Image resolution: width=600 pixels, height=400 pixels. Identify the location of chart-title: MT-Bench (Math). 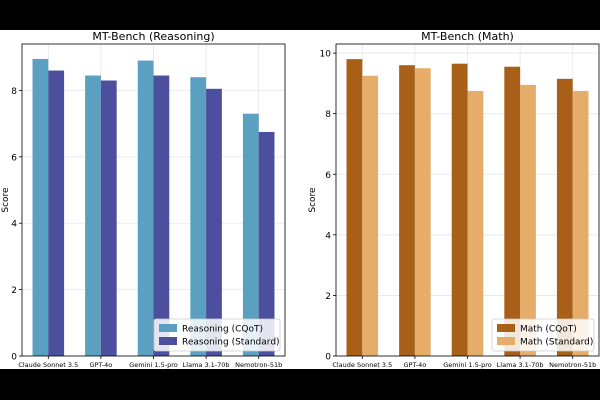
(467, 36).